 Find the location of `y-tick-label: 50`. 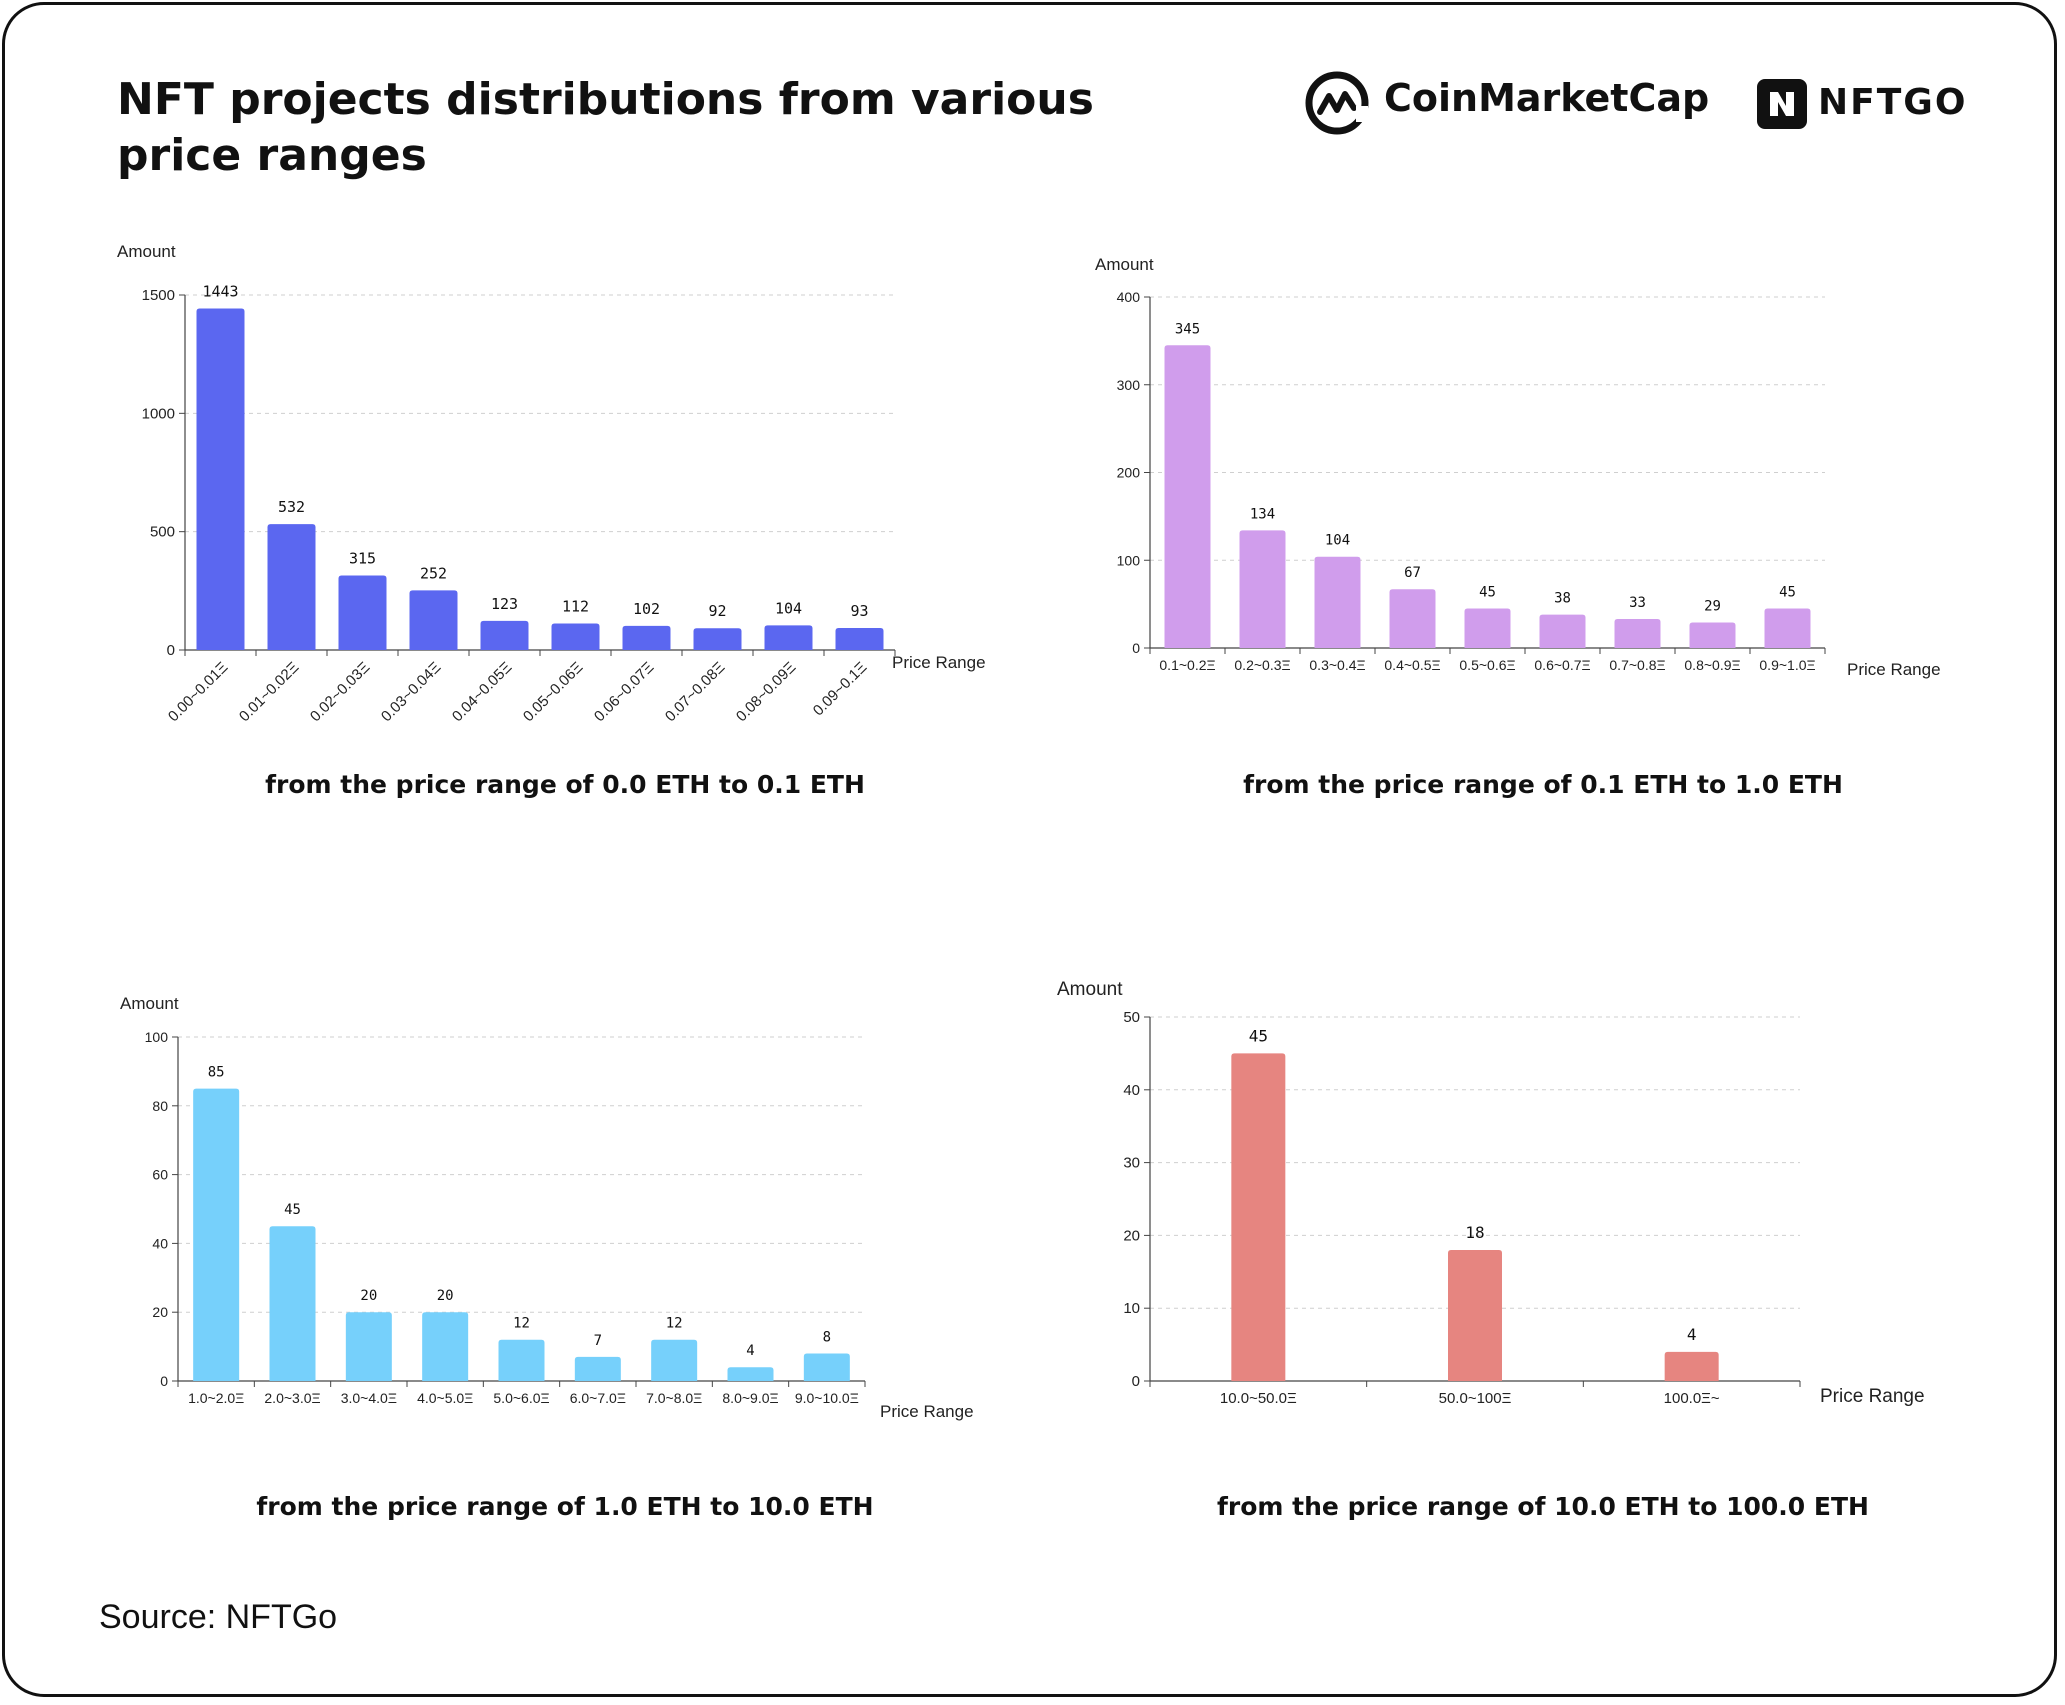

y-tick-label: 50 is located at coordinates (1131, 1017).